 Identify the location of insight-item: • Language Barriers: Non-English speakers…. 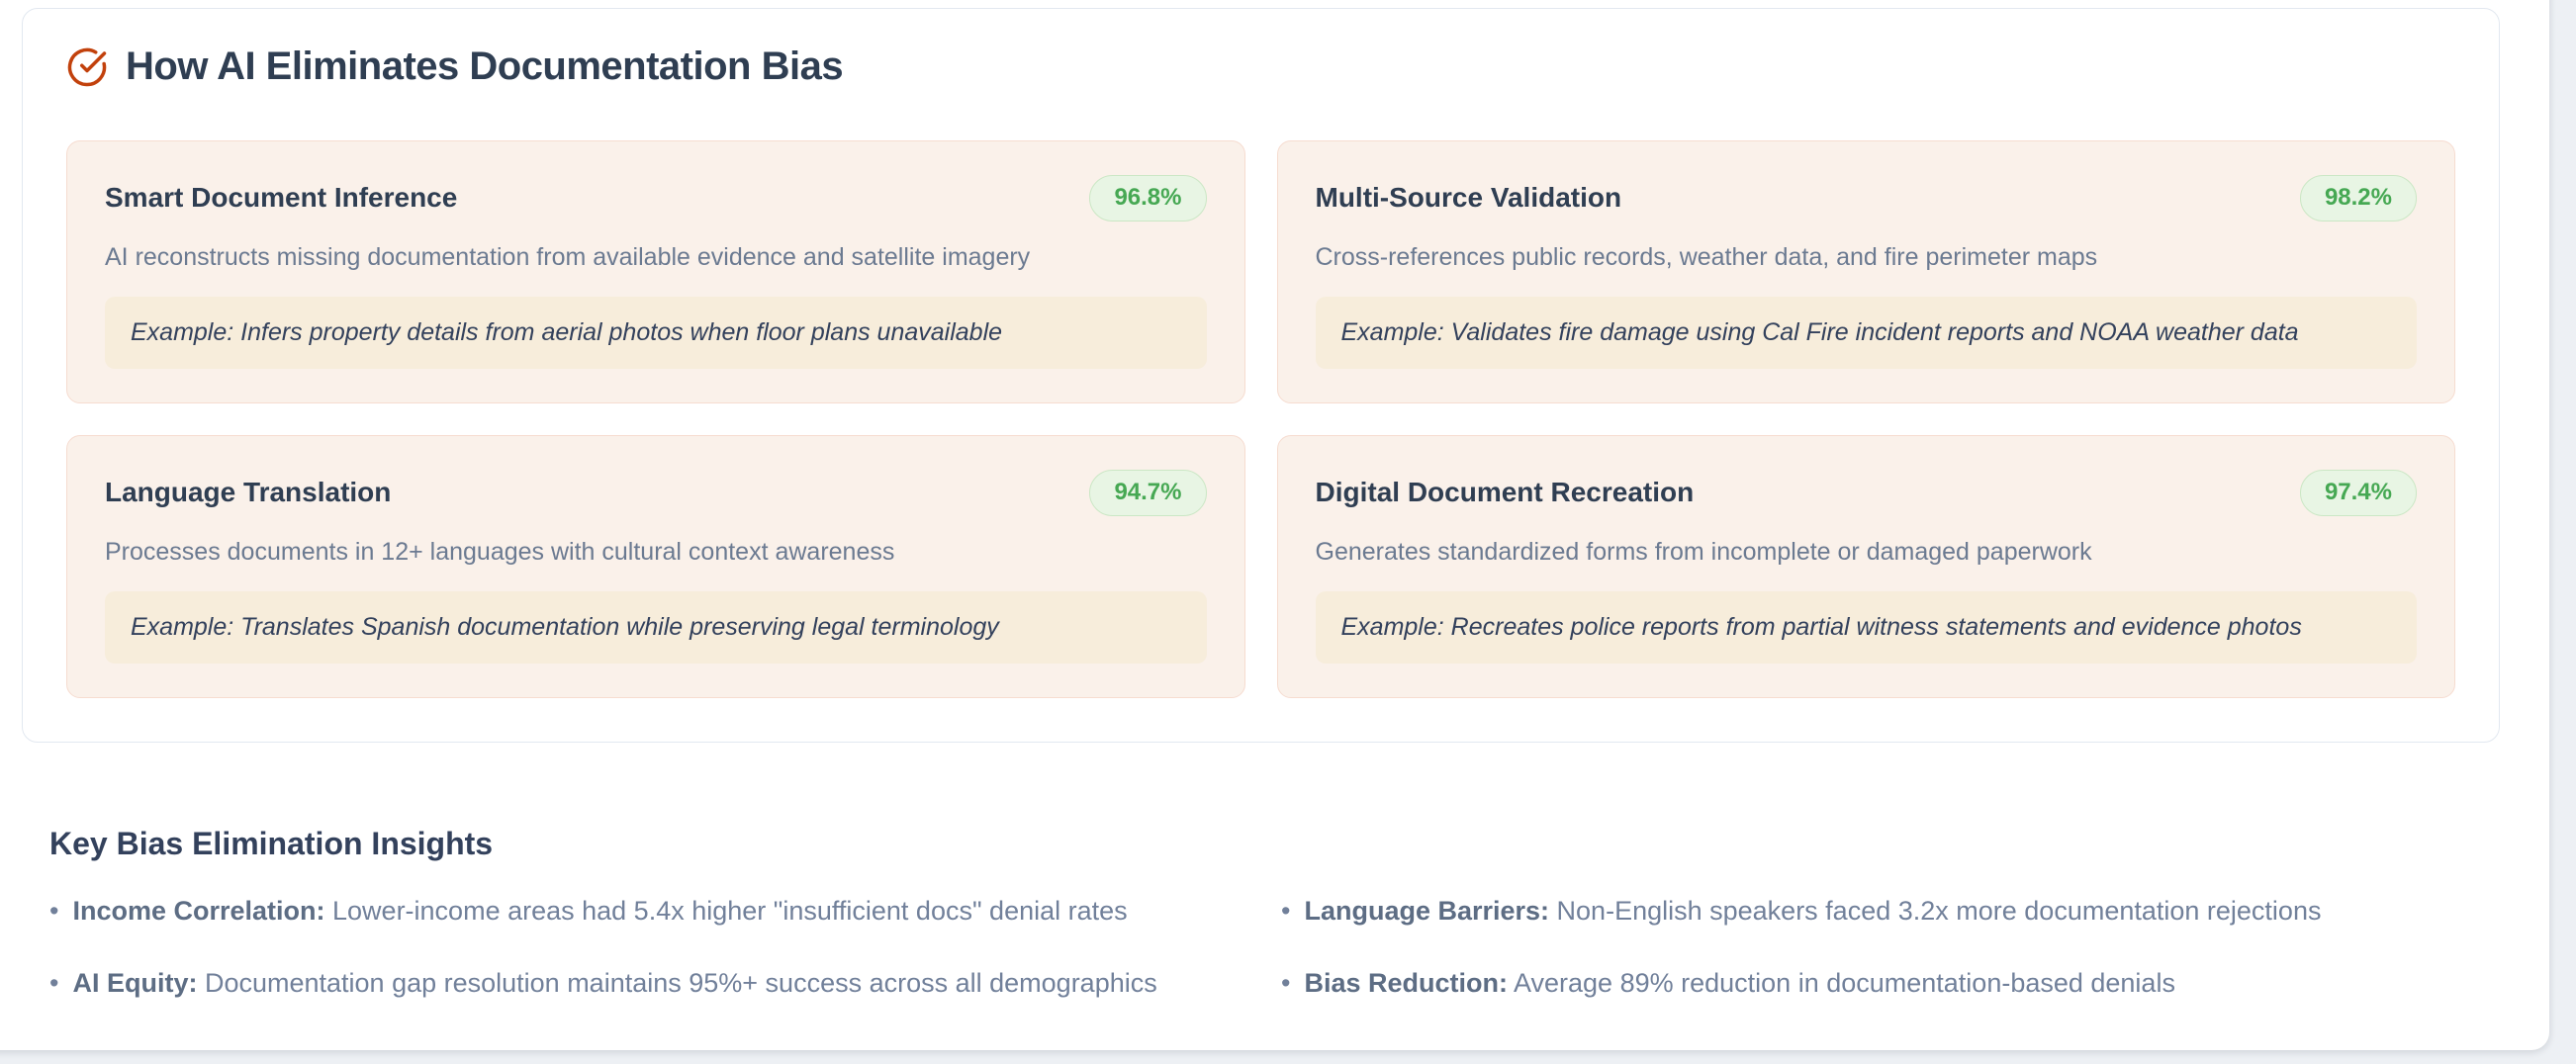
(1892, 911).